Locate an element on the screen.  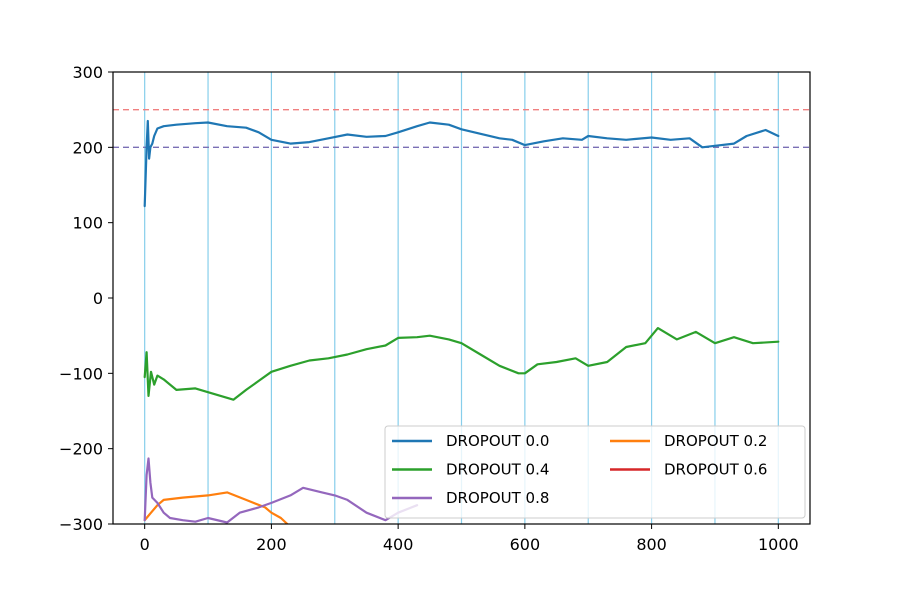
legend-box is located at coordinates (595, 472).